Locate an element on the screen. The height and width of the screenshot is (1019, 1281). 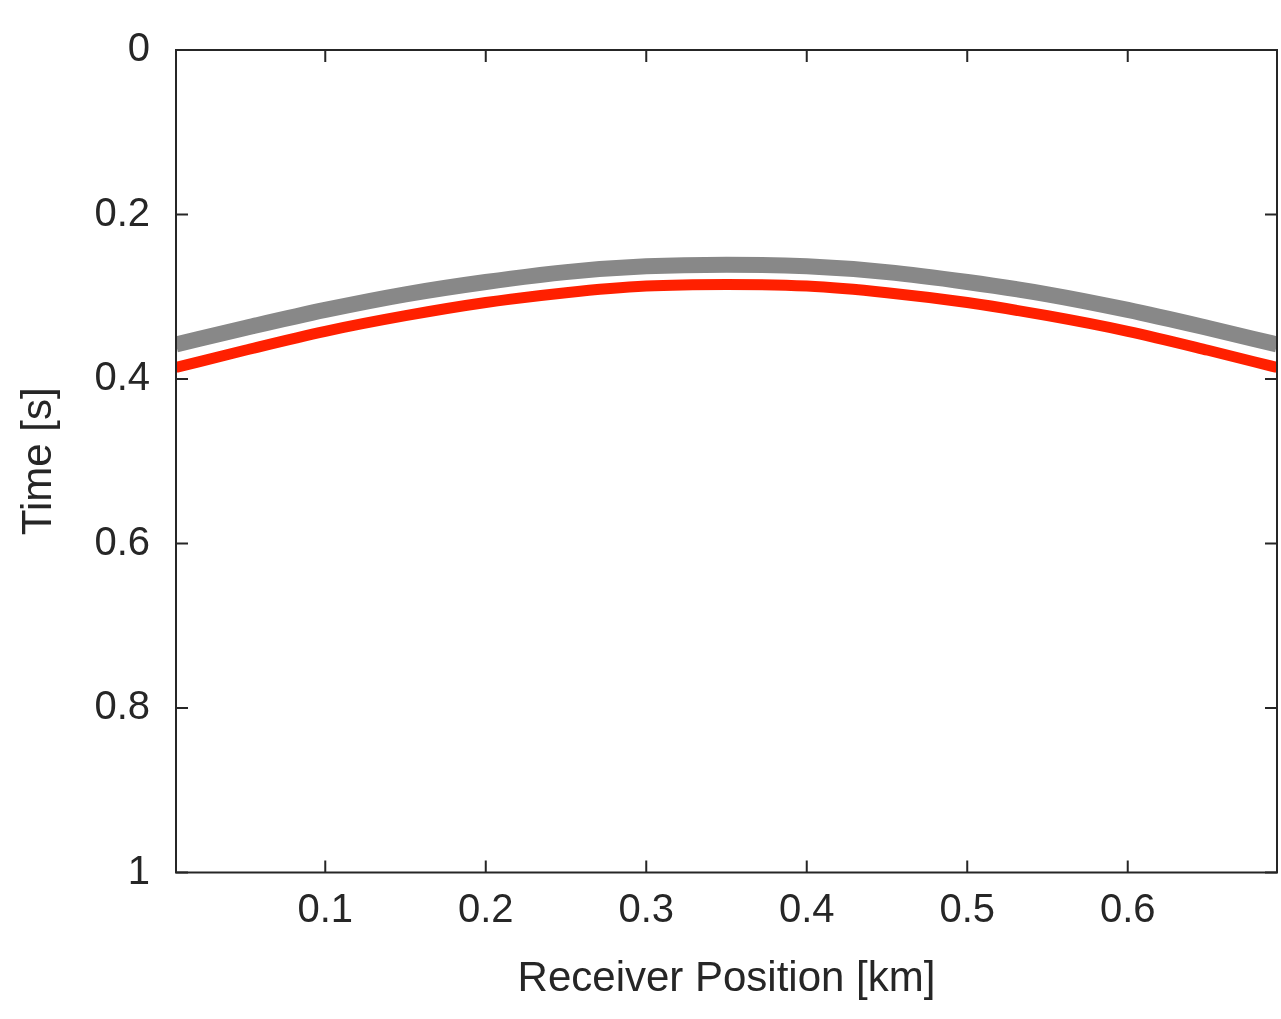
x-tick-label: 0.2 is located at coordinates (485, 907).